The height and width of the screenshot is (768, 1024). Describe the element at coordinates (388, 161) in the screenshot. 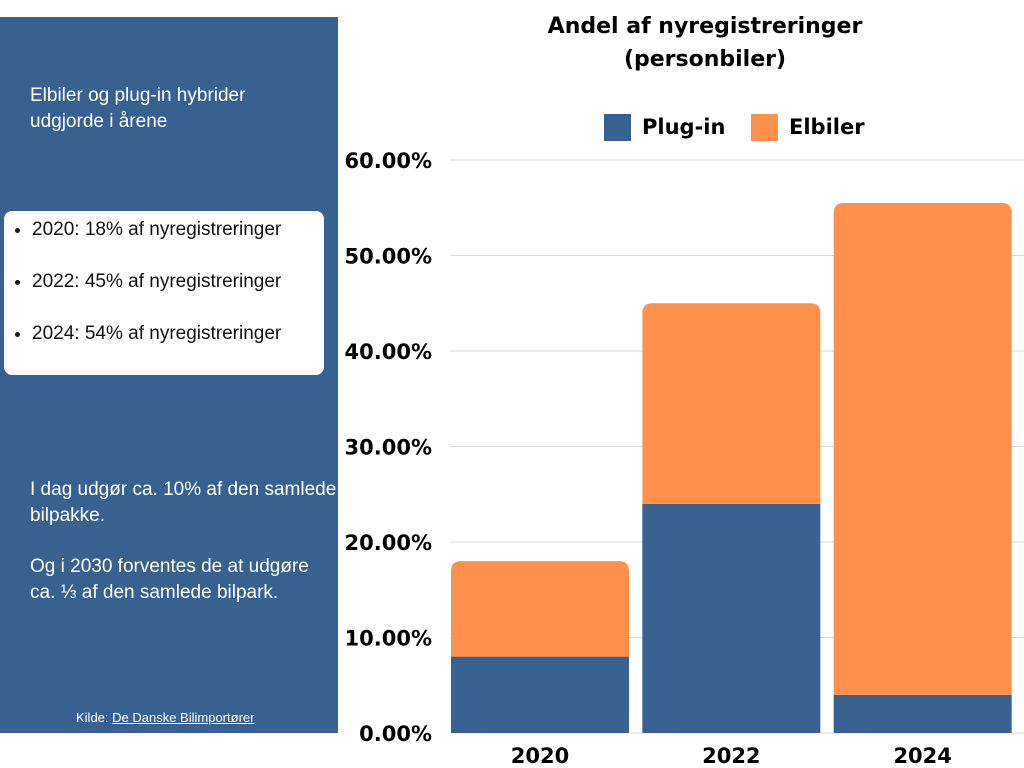

I see `y-tick-label: 60.00%` at that location.